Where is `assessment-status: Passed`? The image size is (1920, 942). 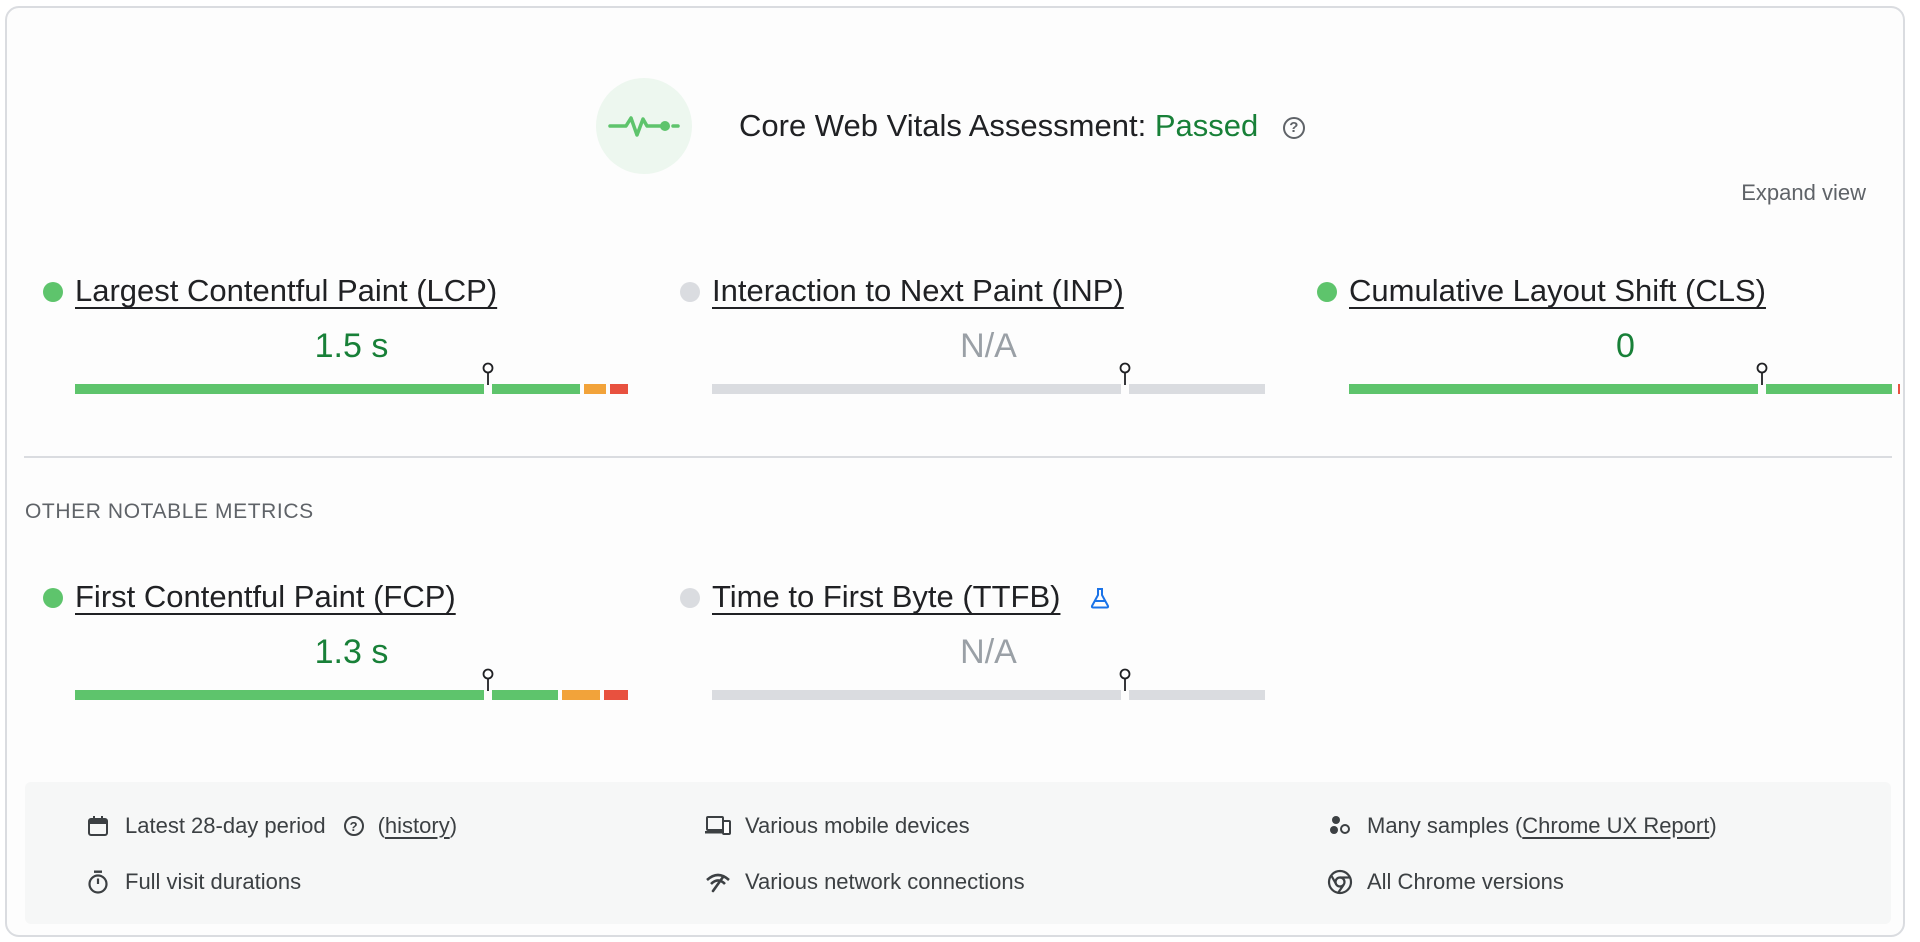
assessment-status: Passed is located at coordinates (1206, 125).